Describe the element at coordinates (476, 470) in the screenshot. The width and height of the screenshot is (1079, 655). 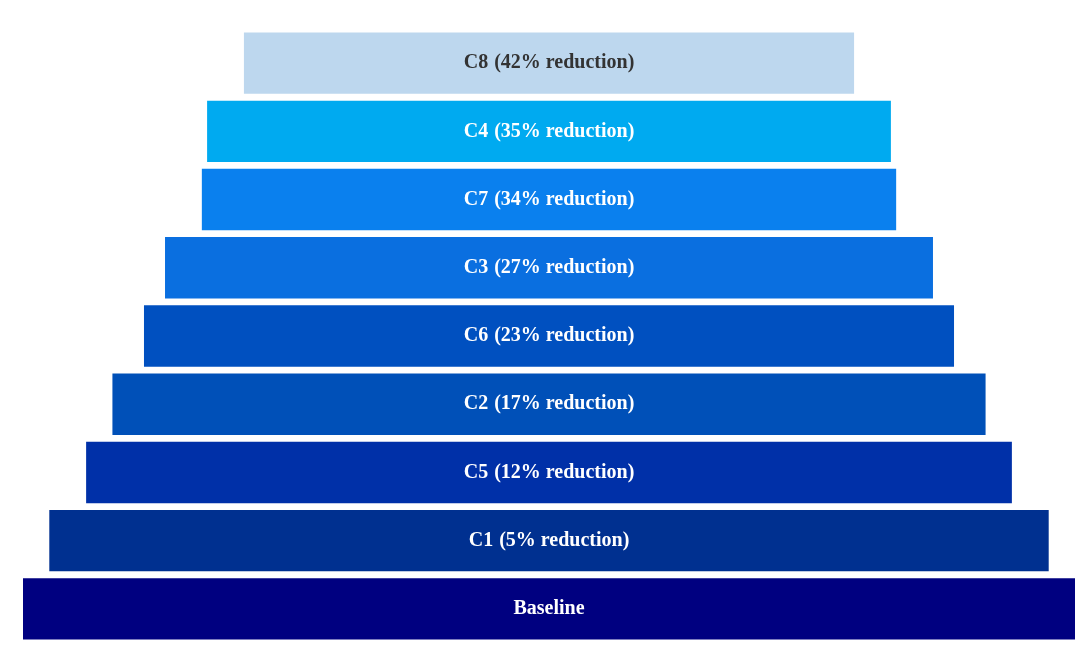
I see `category-label: C5` at that location.